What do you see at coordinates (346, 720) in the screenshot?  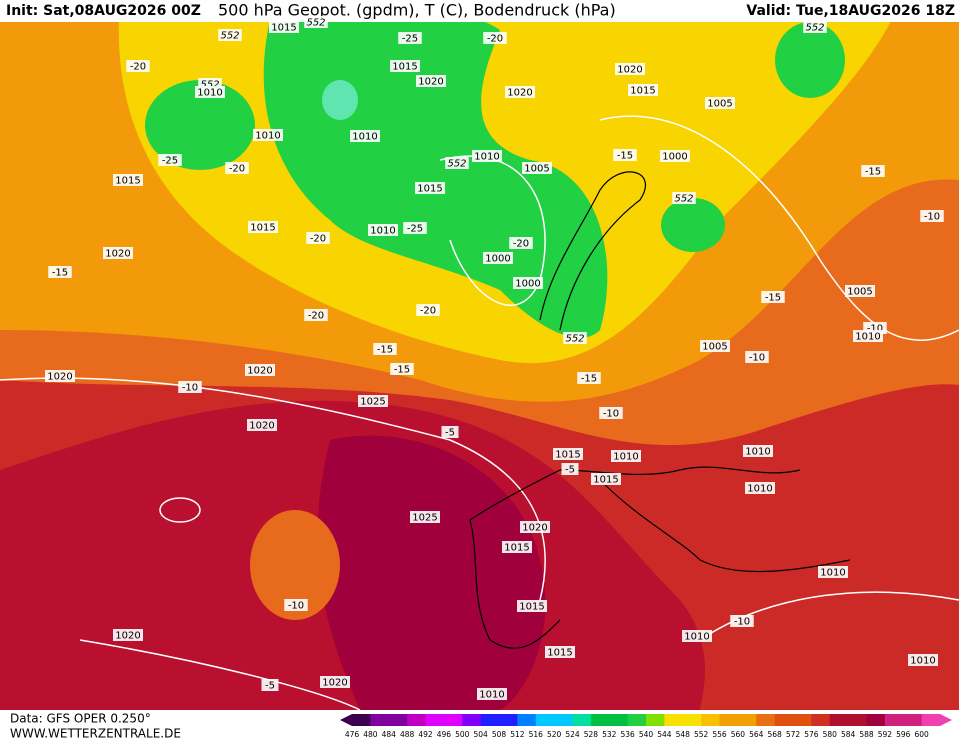 I see `legend-arrow-low` at bounding box center [346, 720].